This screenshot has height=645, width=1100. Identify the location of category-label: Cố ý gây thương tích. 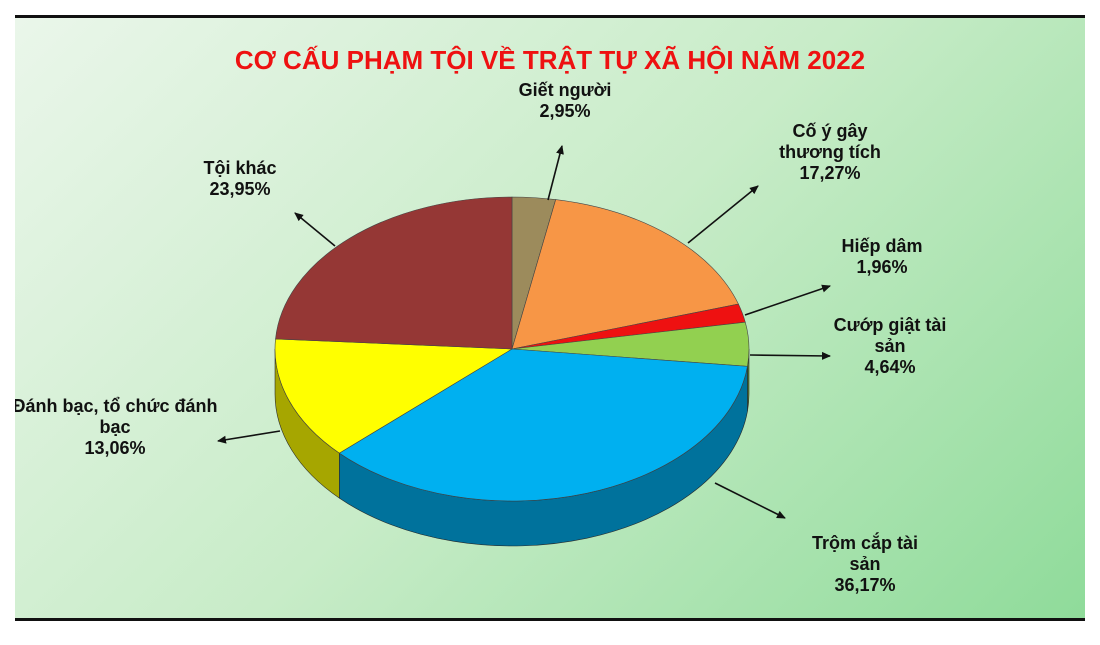
(830, 141).